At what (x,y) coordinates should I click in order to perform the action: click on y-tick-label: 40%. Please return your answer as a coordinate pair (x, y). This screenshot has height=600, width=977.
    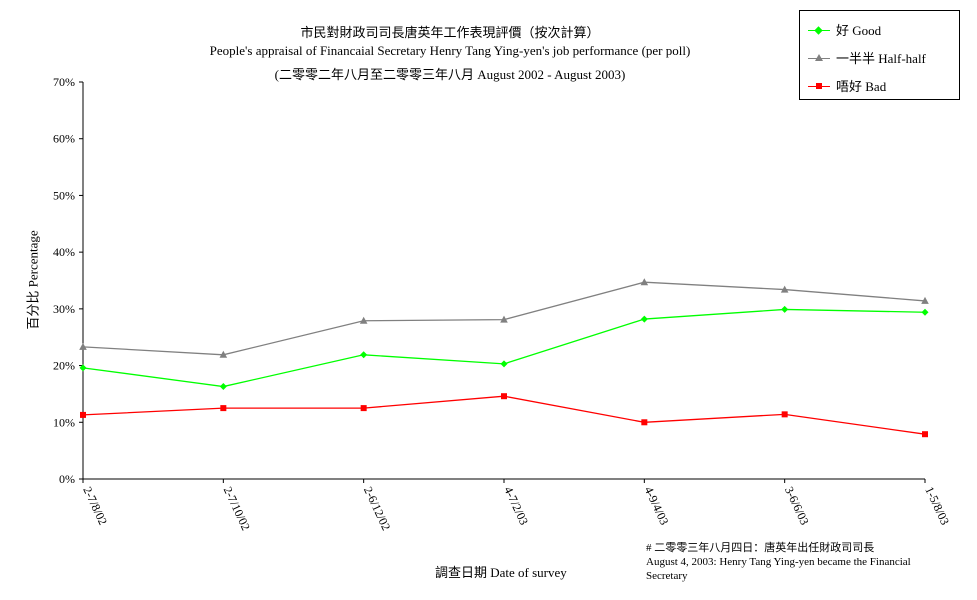
    Looking at the image, I should click on (64, 252).